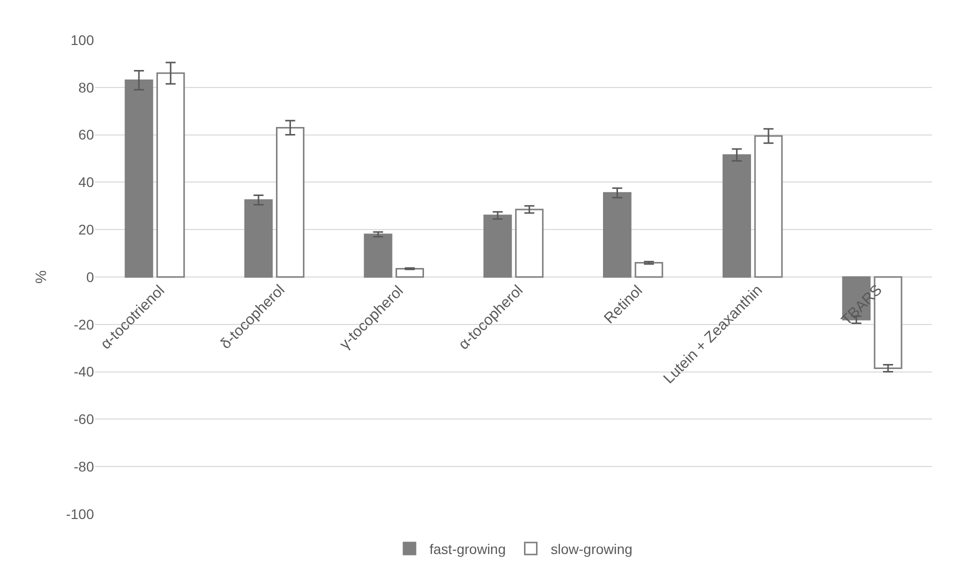 The image size is (957, 584). Describe the element at coordinates (84, 466) in the screenshot. I see `y-tick-label: -80` at that location.